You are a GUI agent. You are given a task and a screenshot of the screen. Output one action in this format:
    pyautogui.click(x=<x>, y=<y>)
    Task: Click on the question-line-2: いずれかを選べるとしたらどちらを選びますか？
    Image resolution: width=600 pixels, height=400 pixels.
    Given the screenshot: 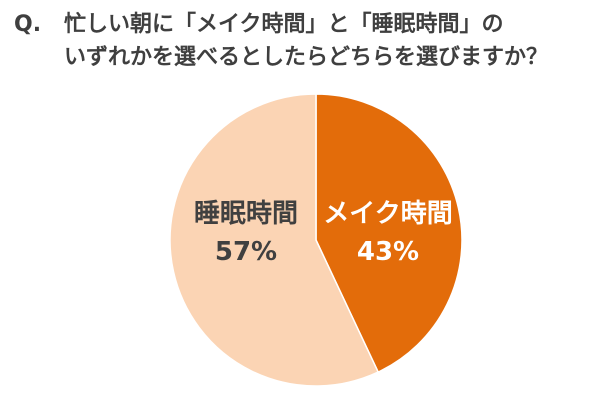 What is the action you would take?
    pyautogui.click(x=306, y=57)
    